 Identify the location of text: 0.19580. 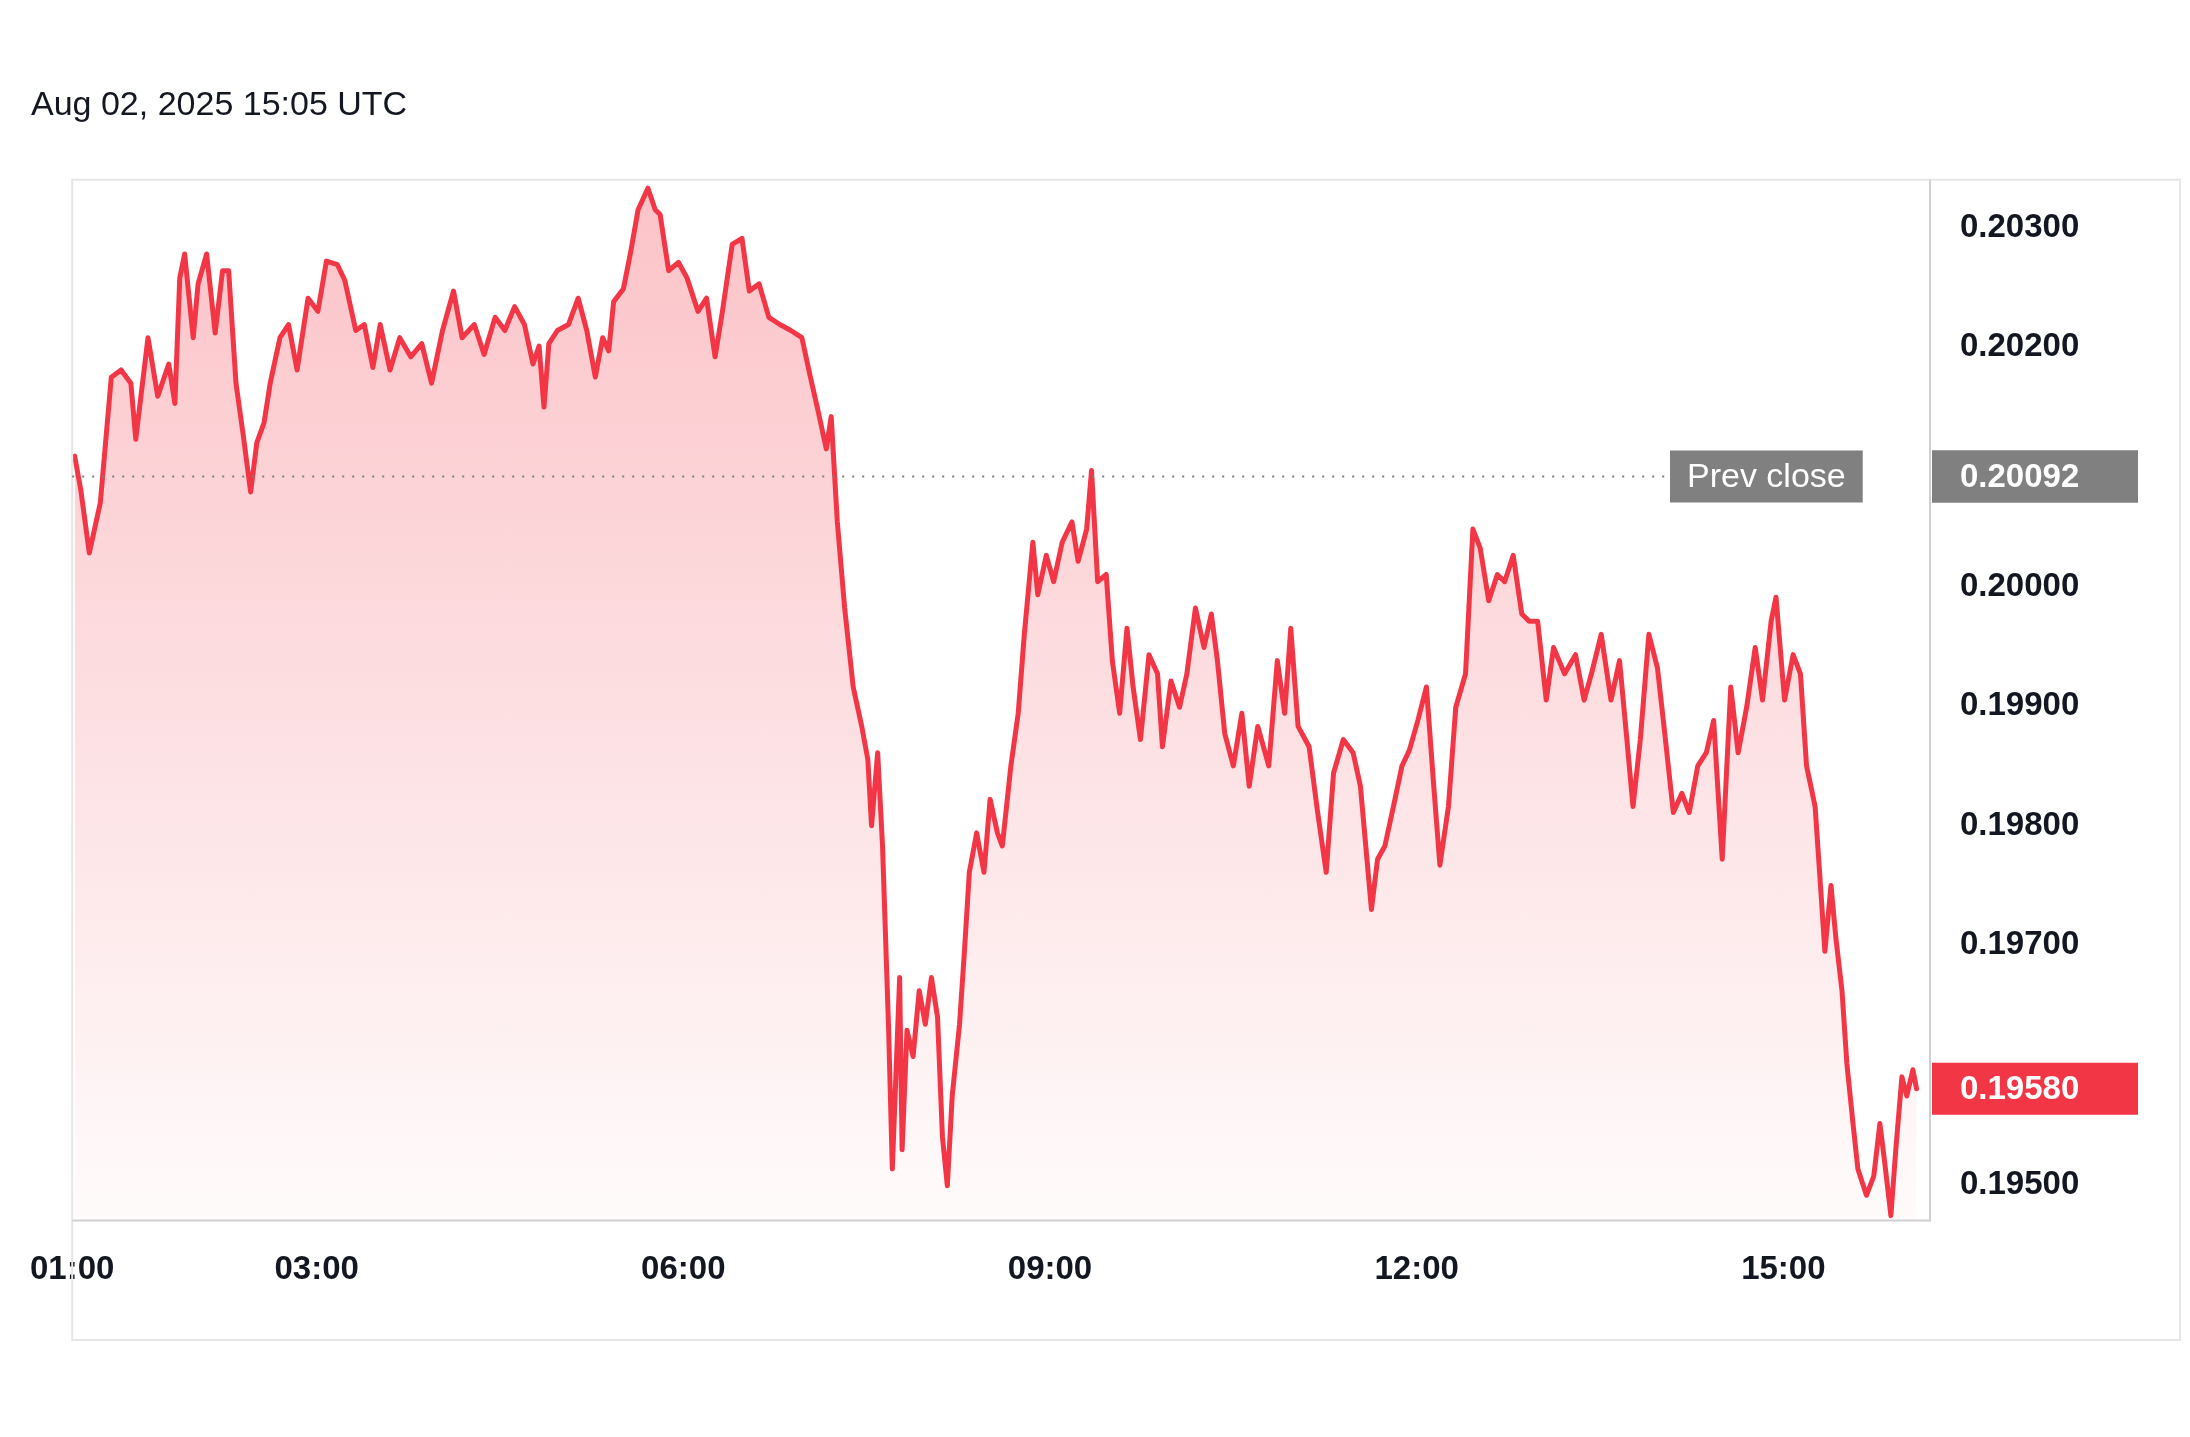
(2020, 1087).